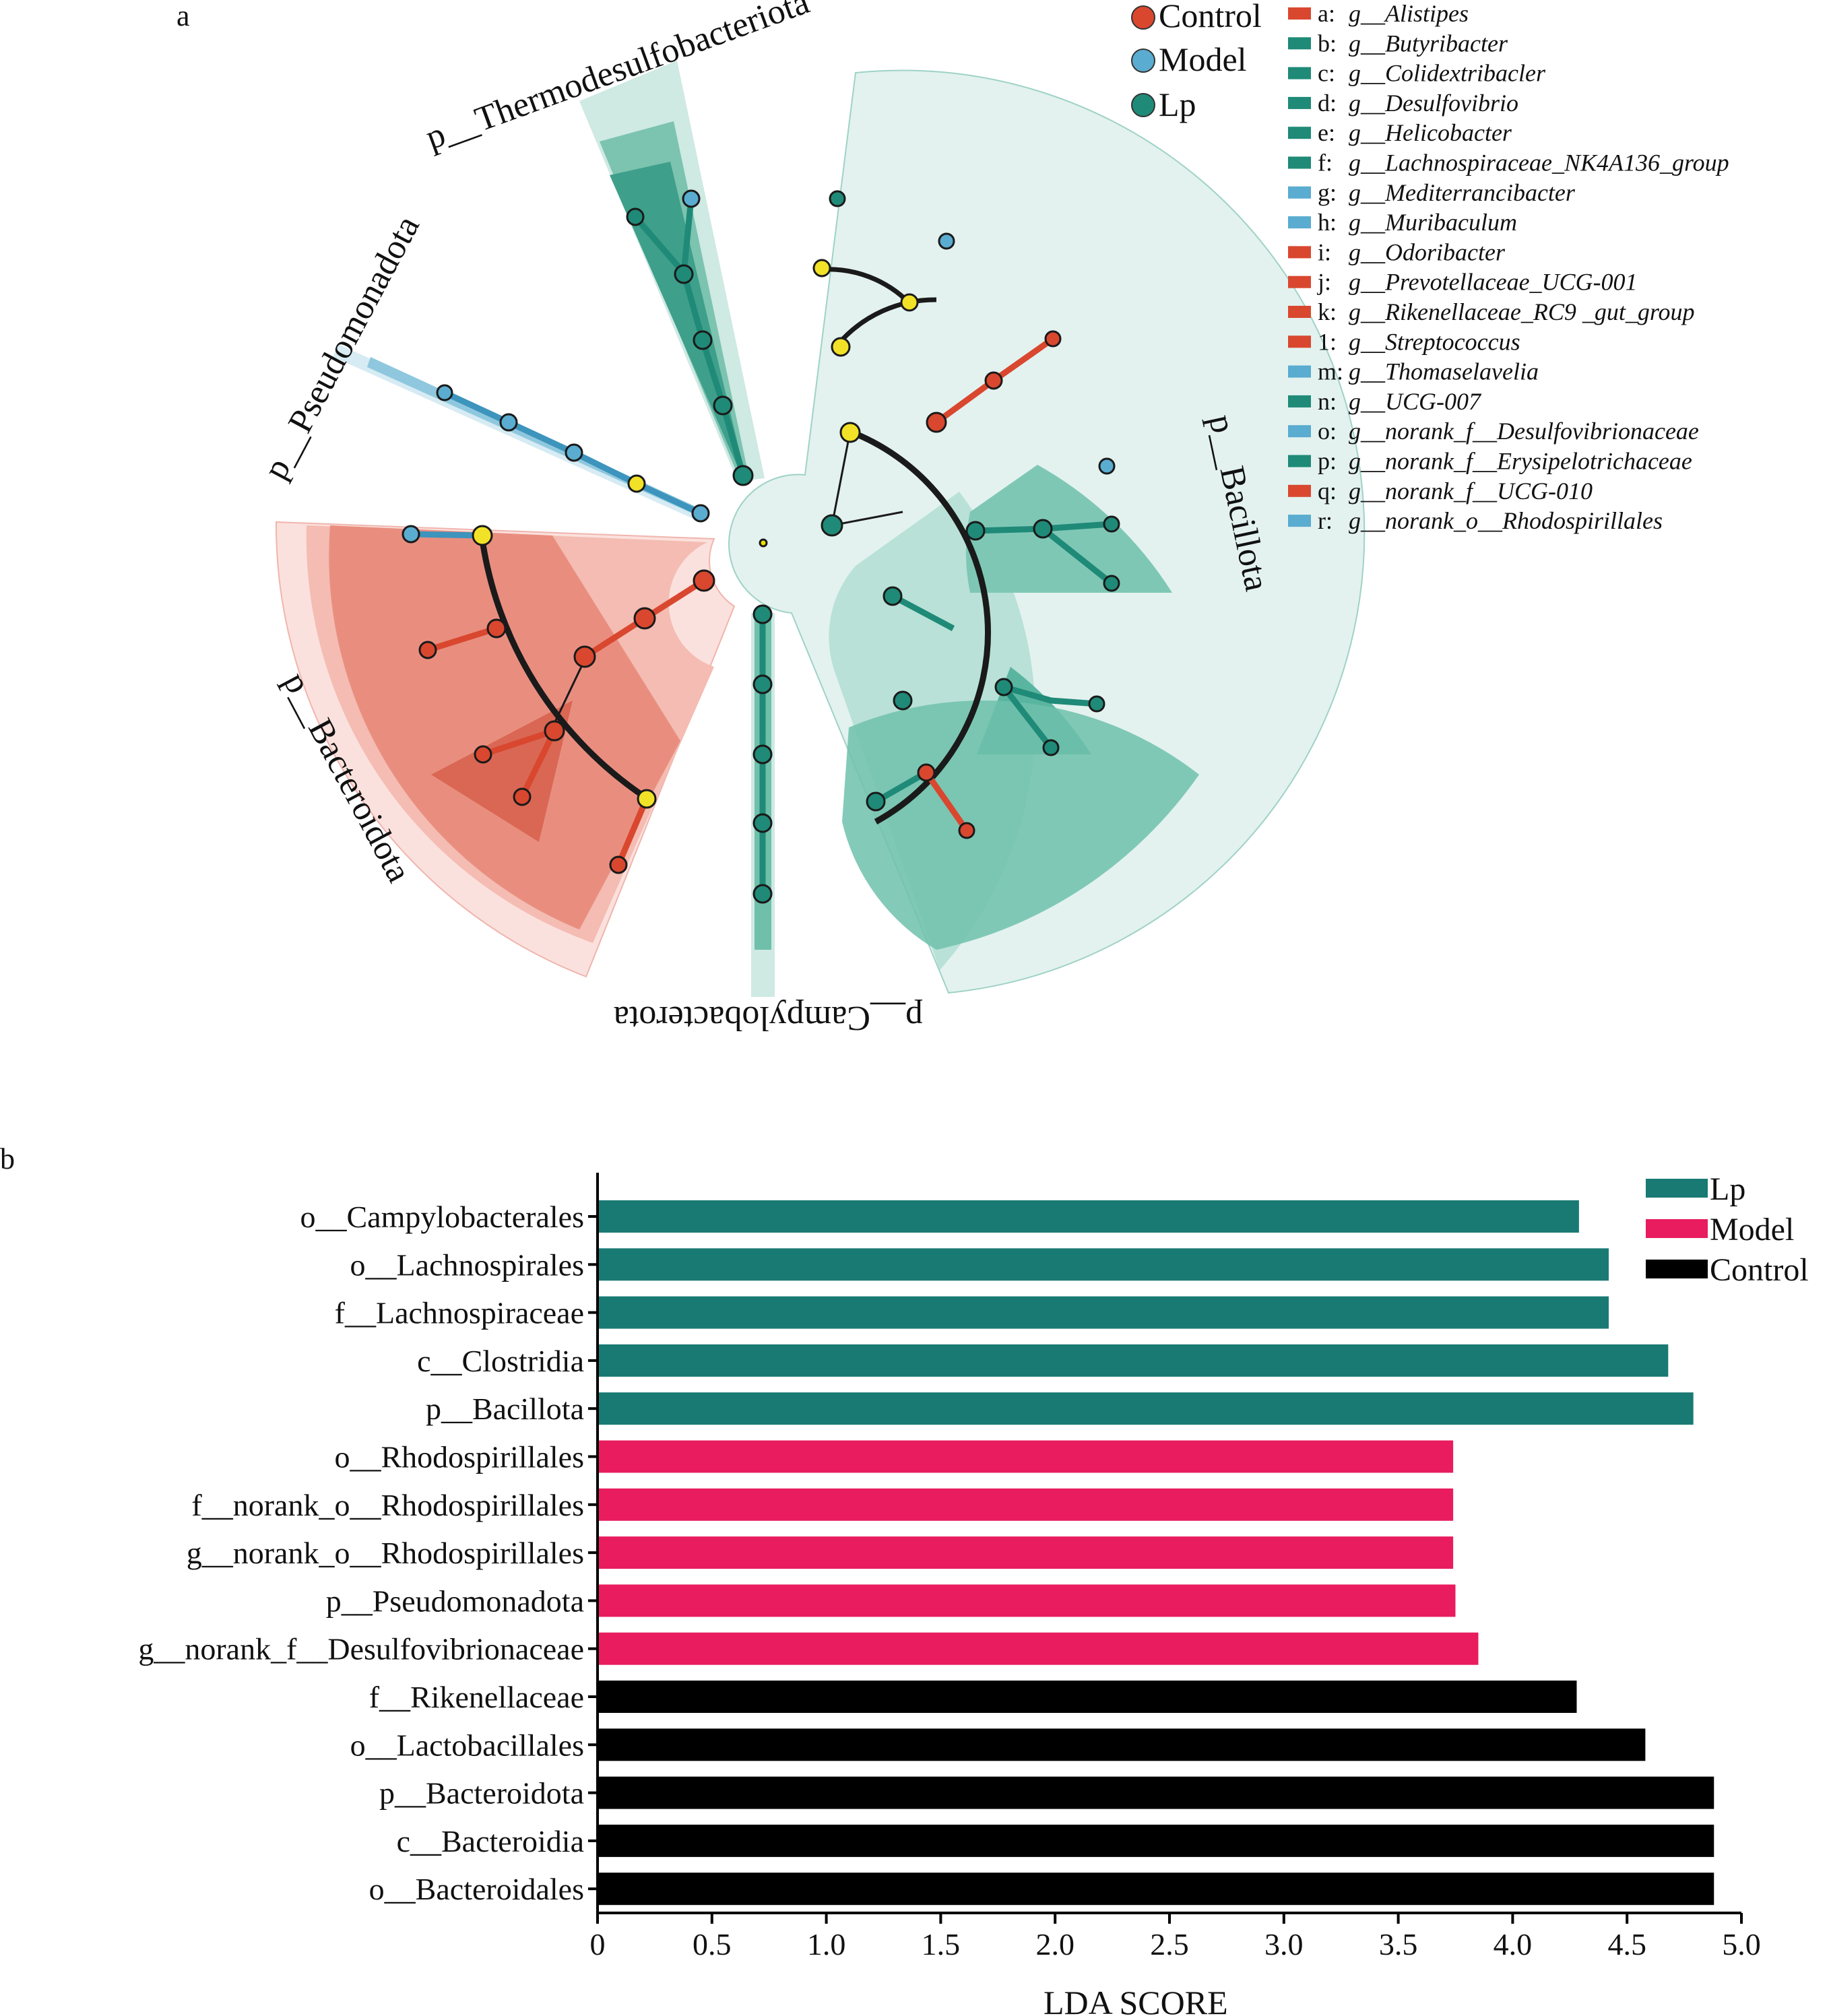  Describe the element at coordinates (1506, 520) in the screenshot. I see `biomarker-name: g__norank_o__Rhodospirillales` at that location.